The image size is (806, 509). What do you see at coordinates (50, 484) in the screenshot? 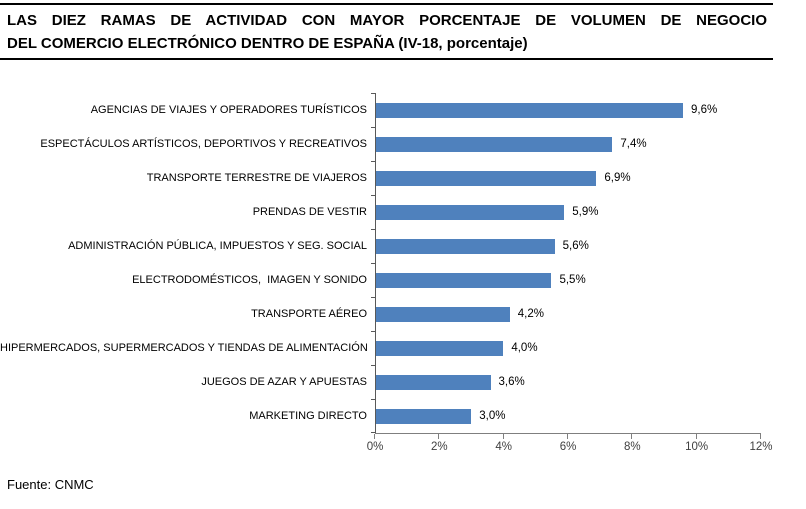
I see `source-note: Fuente: CNMC` at bounding box center [50, 484].